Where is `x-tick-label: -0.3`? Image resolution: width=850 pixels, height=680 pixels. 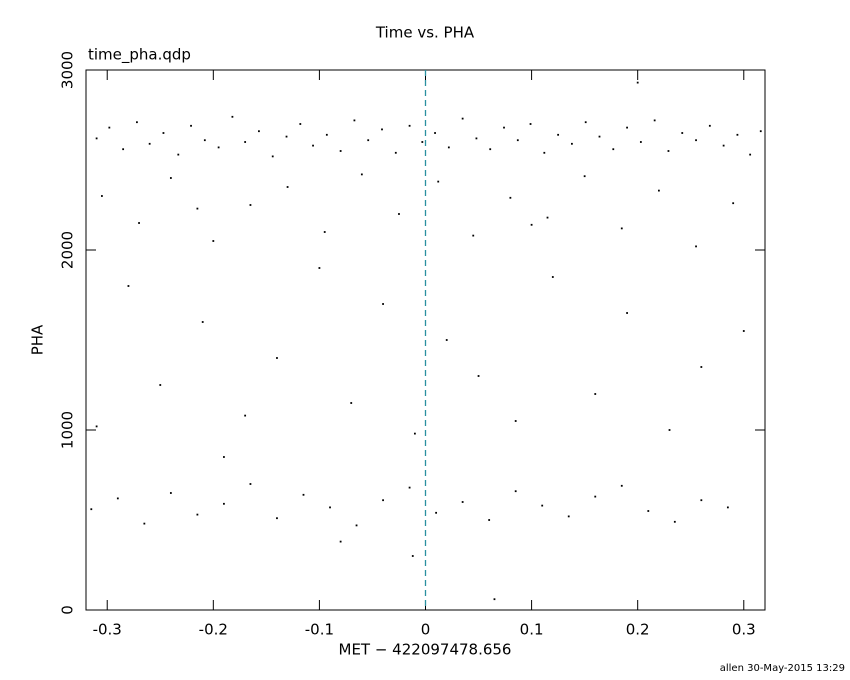 x-tick-label: -0.3 is located at coordinates (107, 630).